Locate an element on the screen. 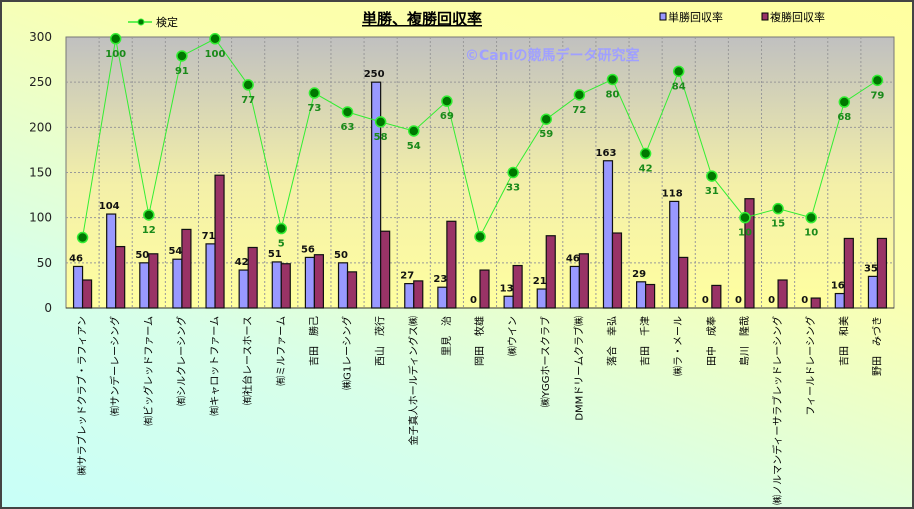 The image size is (914, 509). category-label: フィールドレーシング is located at coordinates (810, 366).